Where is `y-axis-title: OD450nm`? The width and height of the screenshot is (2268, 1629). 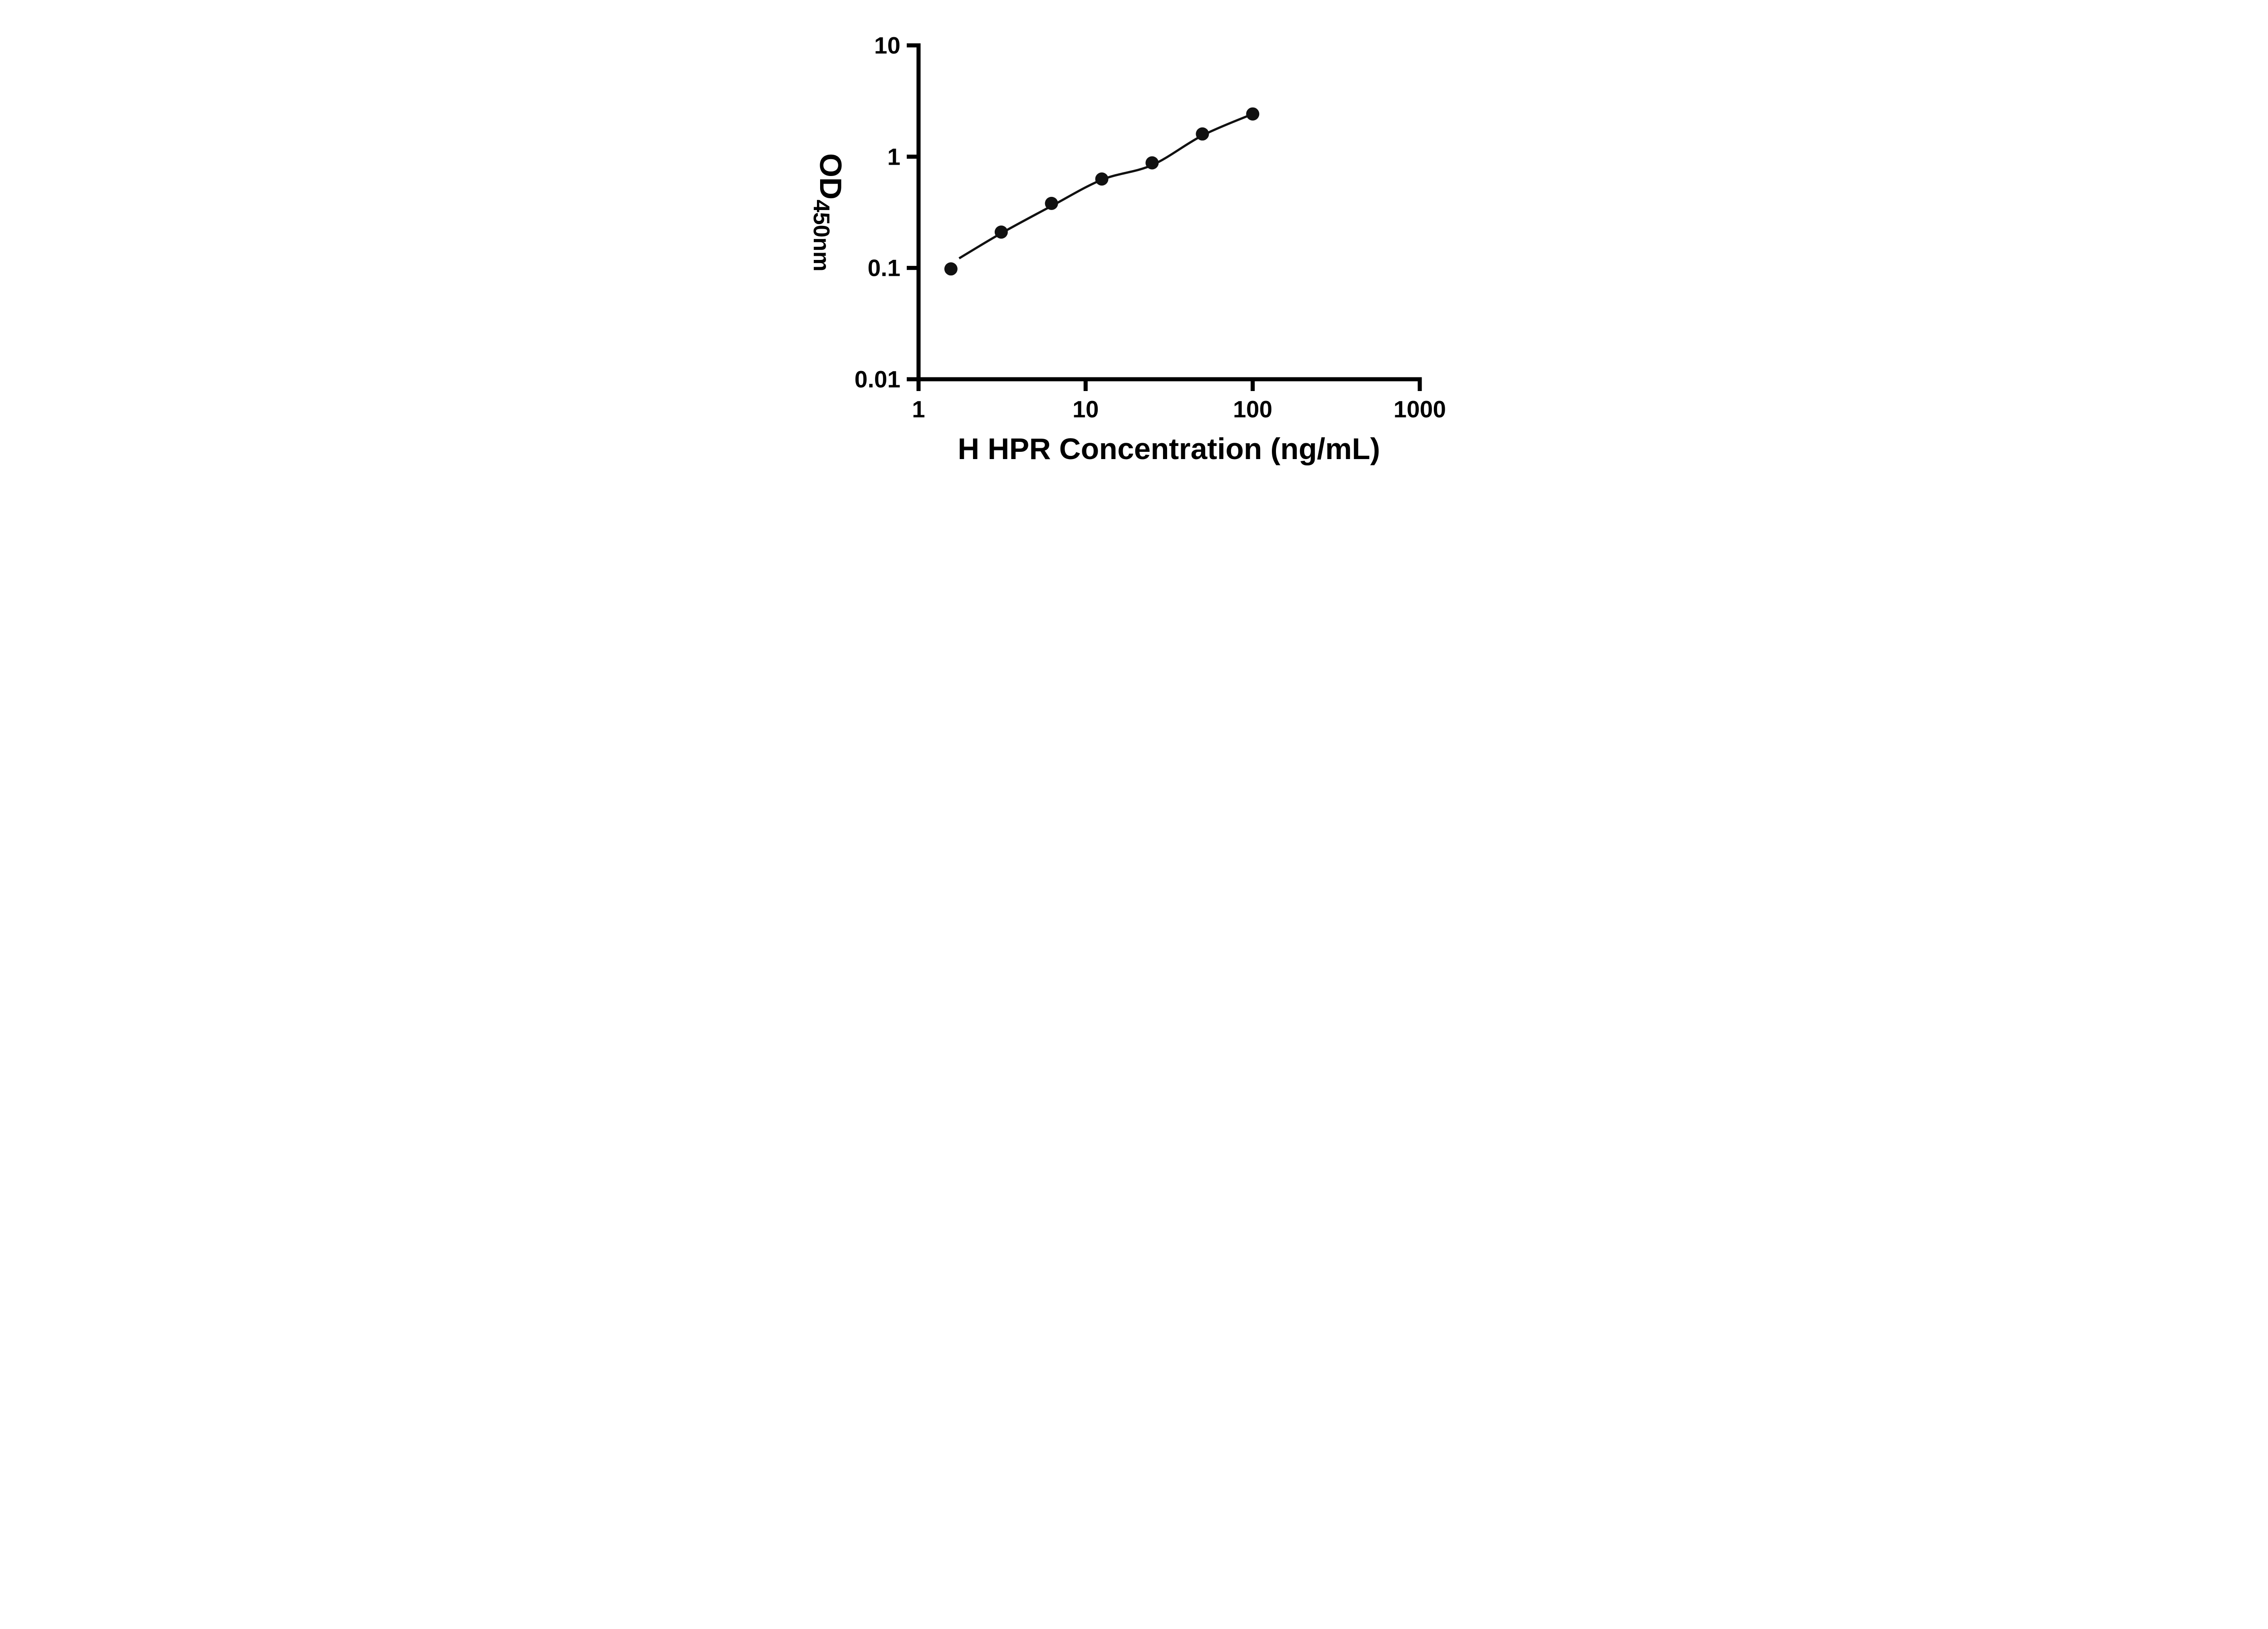
y-axis-title: OD450nm is located at coordinates (828, 212).